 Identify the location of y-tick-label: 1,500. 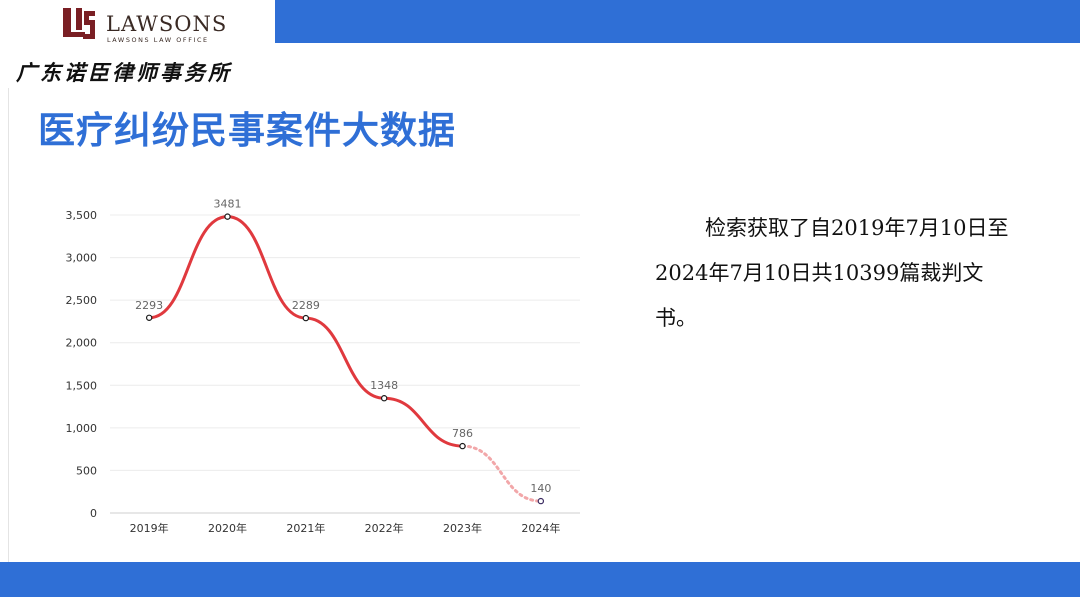
(82, 385).